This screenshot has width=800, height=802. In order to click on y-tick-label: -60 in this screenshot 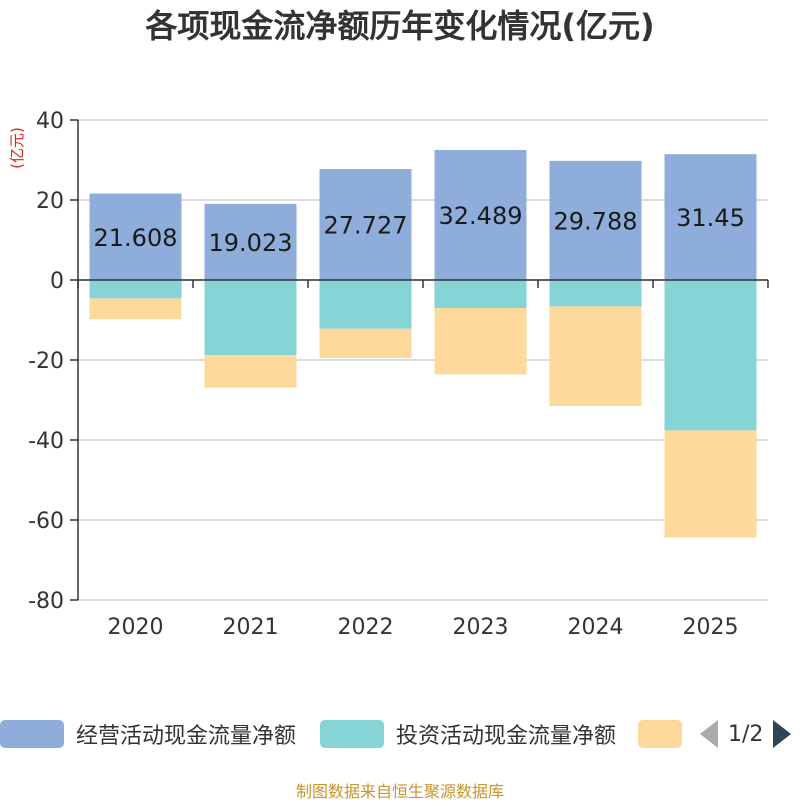, I will do `click(46, 521)`.